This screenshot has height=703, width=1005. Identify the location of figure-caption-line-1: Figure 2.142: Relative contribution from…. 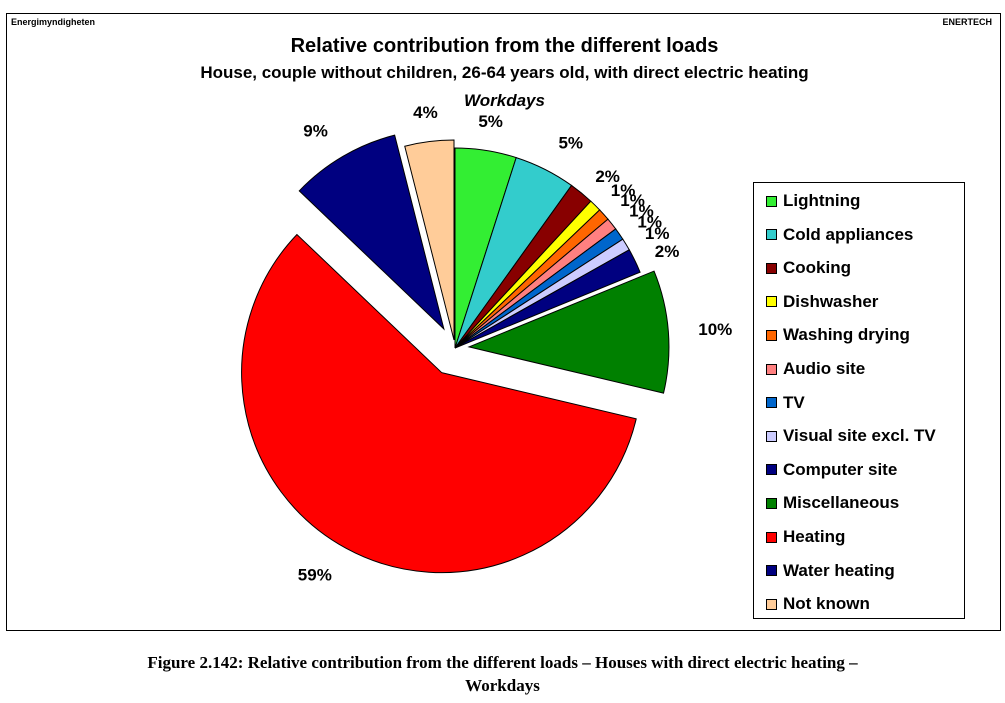
(502, 662).